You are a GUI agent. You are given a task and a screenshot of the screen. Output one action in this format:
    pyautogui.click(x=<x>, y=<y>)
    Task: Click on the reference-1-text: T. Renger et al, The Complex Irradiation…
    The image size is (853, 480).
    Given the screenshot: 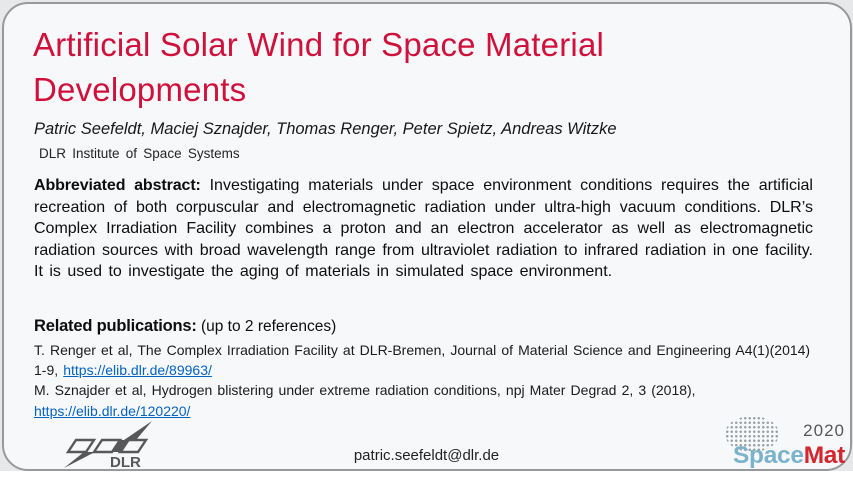 What is the action you would take?
    pyautogui.click(x=422, y=360)
    